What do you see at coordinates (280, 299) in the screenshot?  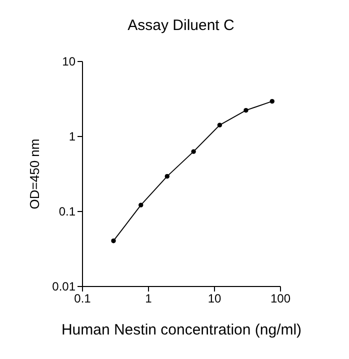 I see `x-tick-label: 100` at bounding box center [280, 299].